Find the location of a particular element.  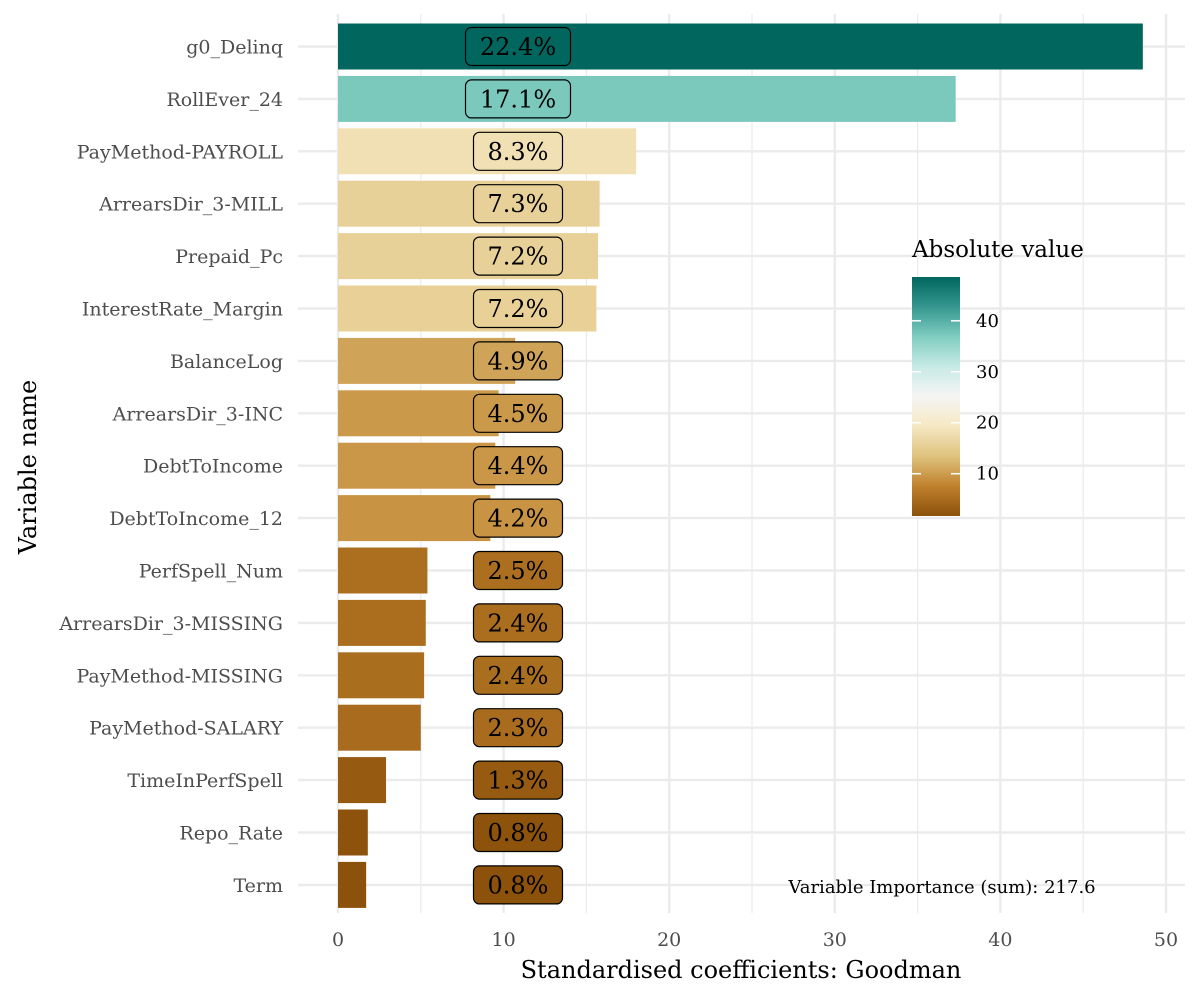

data-label-text: 4.4% is located at coordinates (518, 466).